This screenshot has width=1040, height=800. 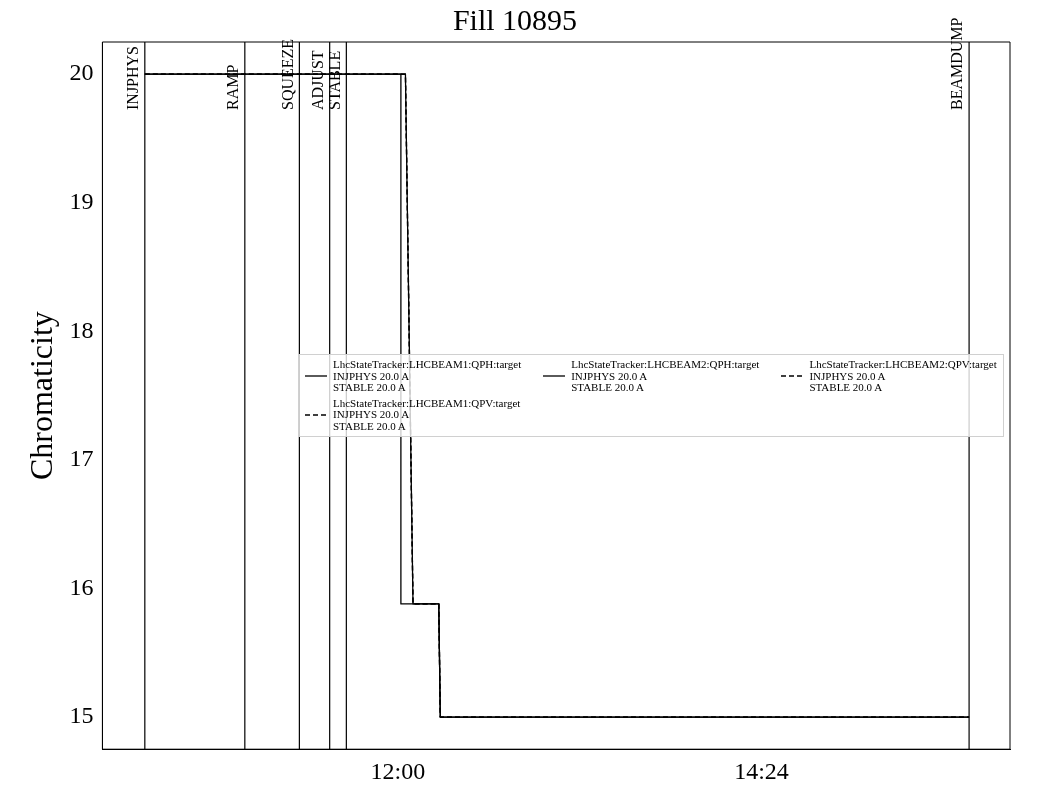 What do you see at coordinates (81, 586) in the screenshot?
I see `y-tick-label: 16` at bounding box center [81, 586].